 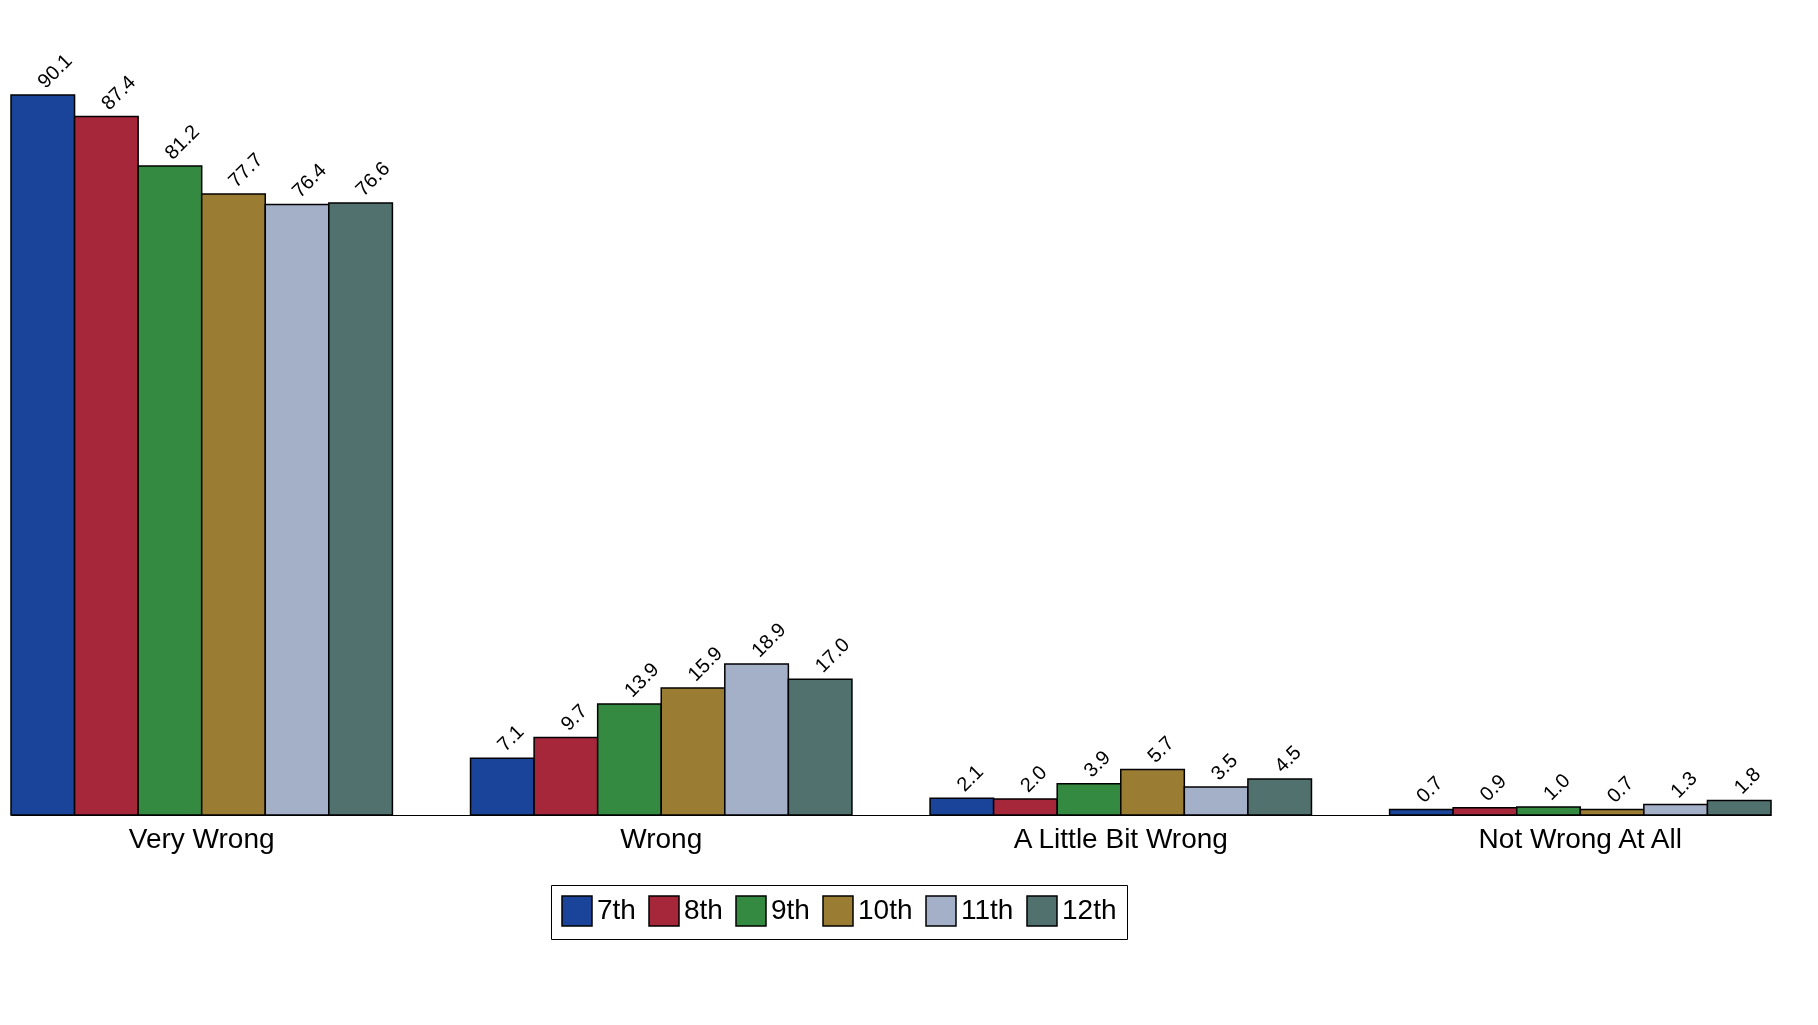 What do you see at coordinates (1160, 749) in the screenshot?
I see `data-label: 5.7` at bounding box center [1160, 749].